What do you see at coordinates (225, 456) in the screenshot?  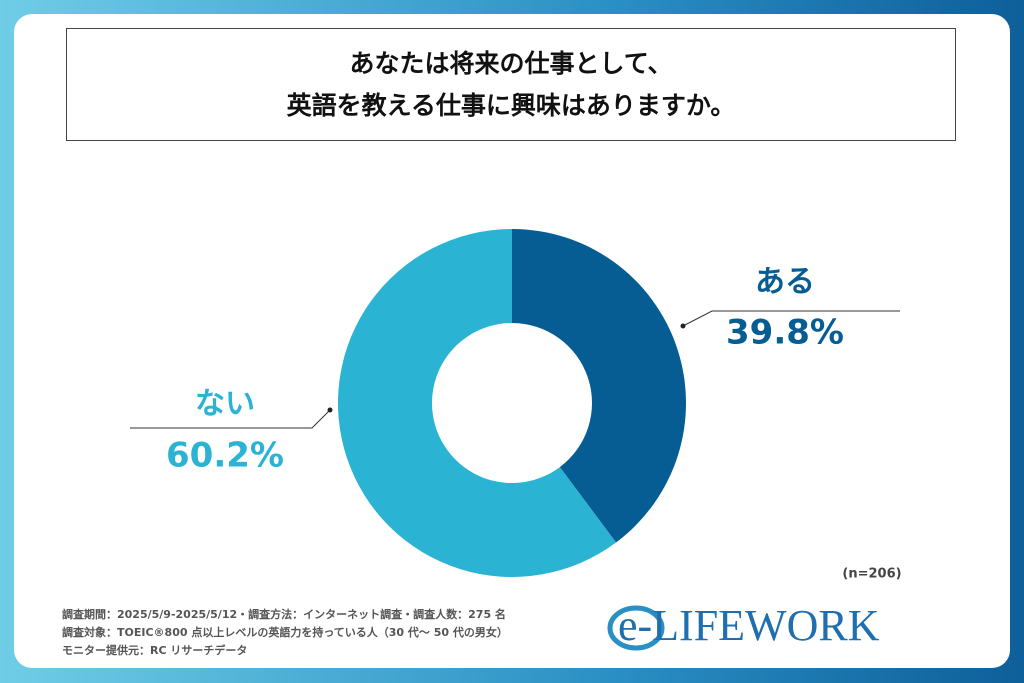 I see `value-label: 60.2%` at bounding box center [225, 456].